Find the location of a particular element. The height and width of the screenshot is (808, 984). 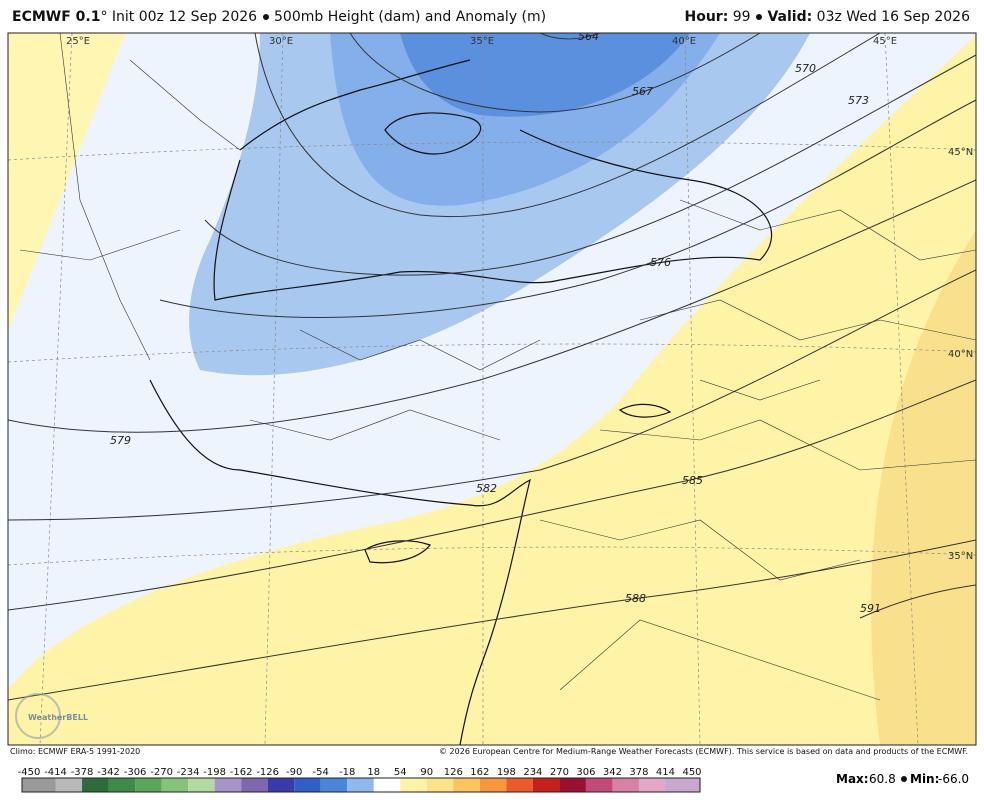

colorbar-frame is located at coordinates (361, 785).